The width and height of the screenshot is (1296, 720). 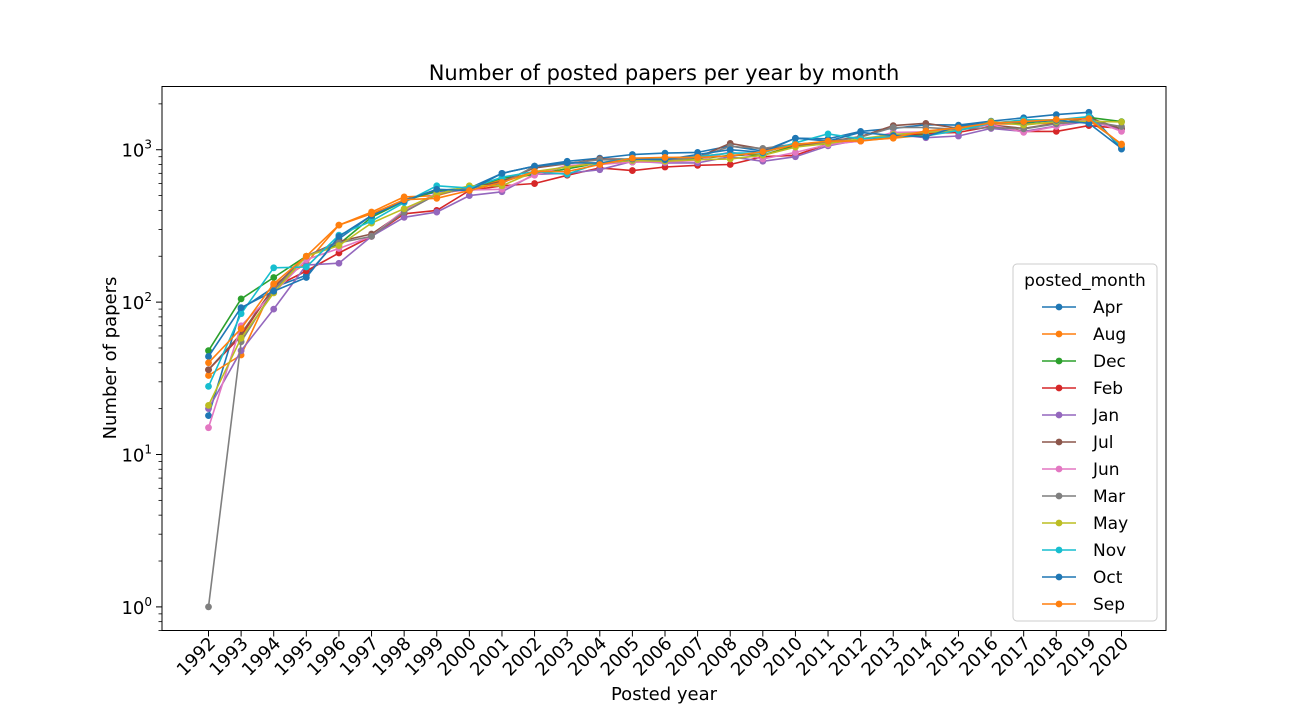 What do you see at coordinates (1080, 416) in the screenshot?
I see `legend-item-jan: Jan` at bounding box center [1080, 416].